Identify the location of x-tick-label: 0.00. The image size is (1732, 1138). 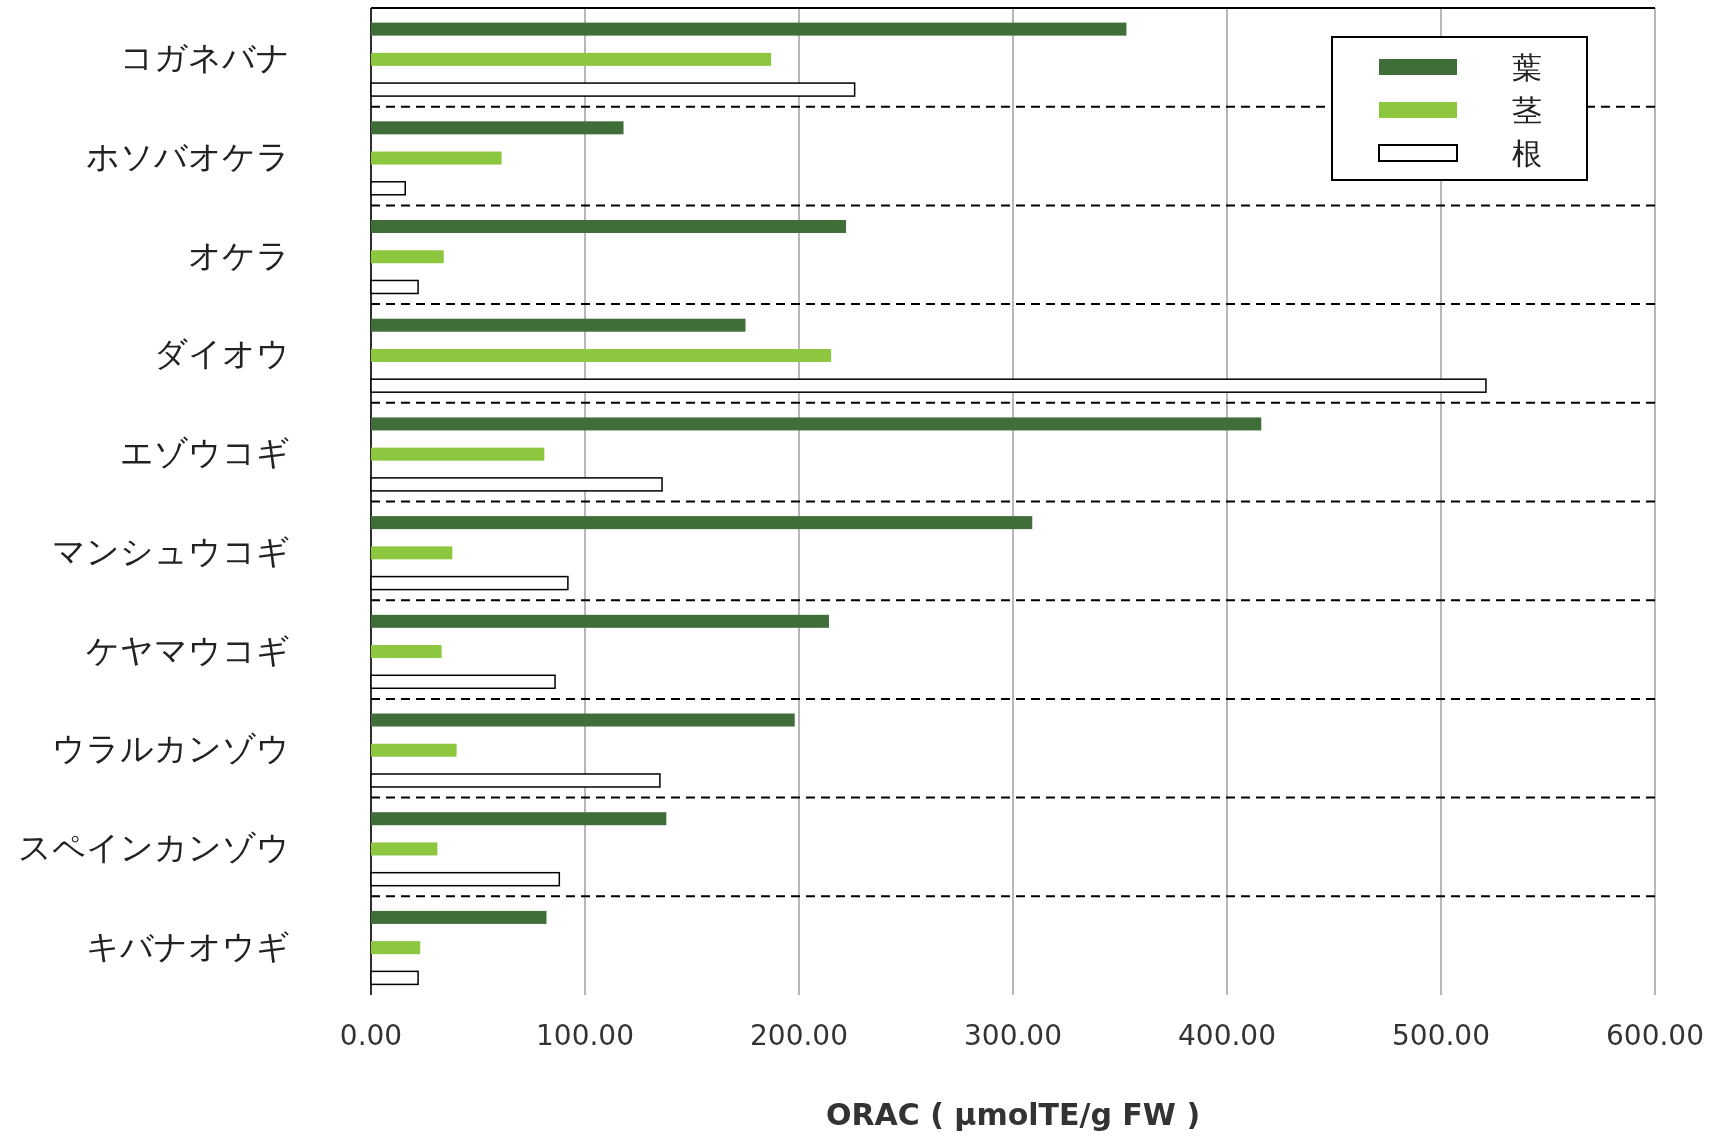
(371, 1035).